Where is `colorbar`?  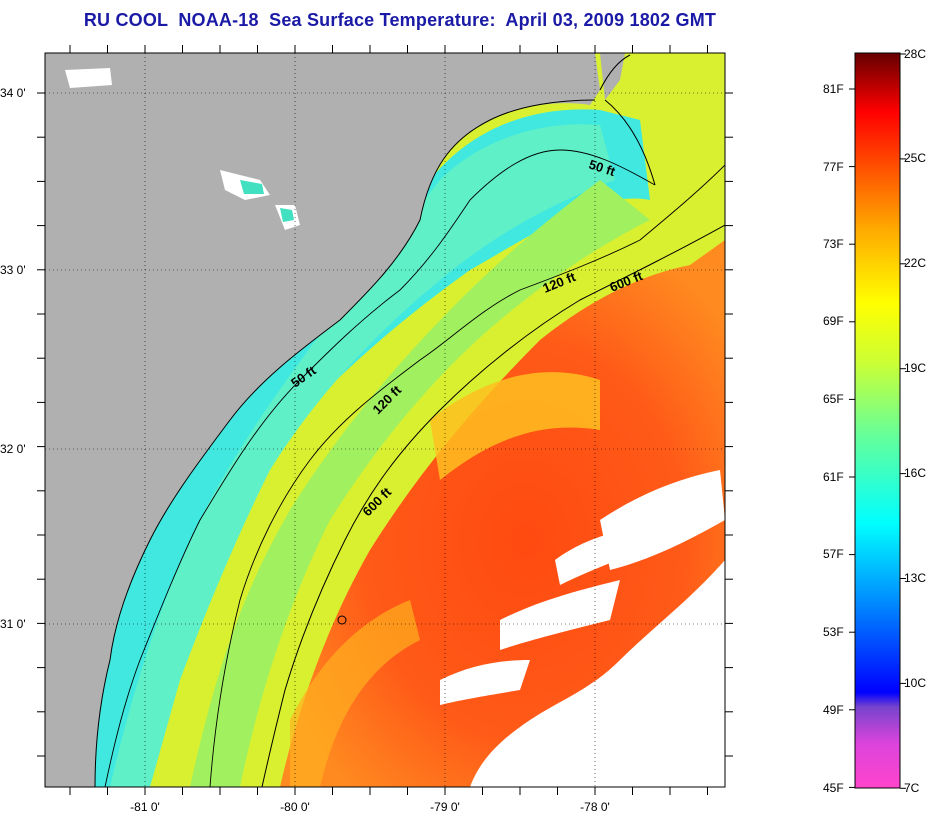
colorbar is located at coordinates (877, 420).